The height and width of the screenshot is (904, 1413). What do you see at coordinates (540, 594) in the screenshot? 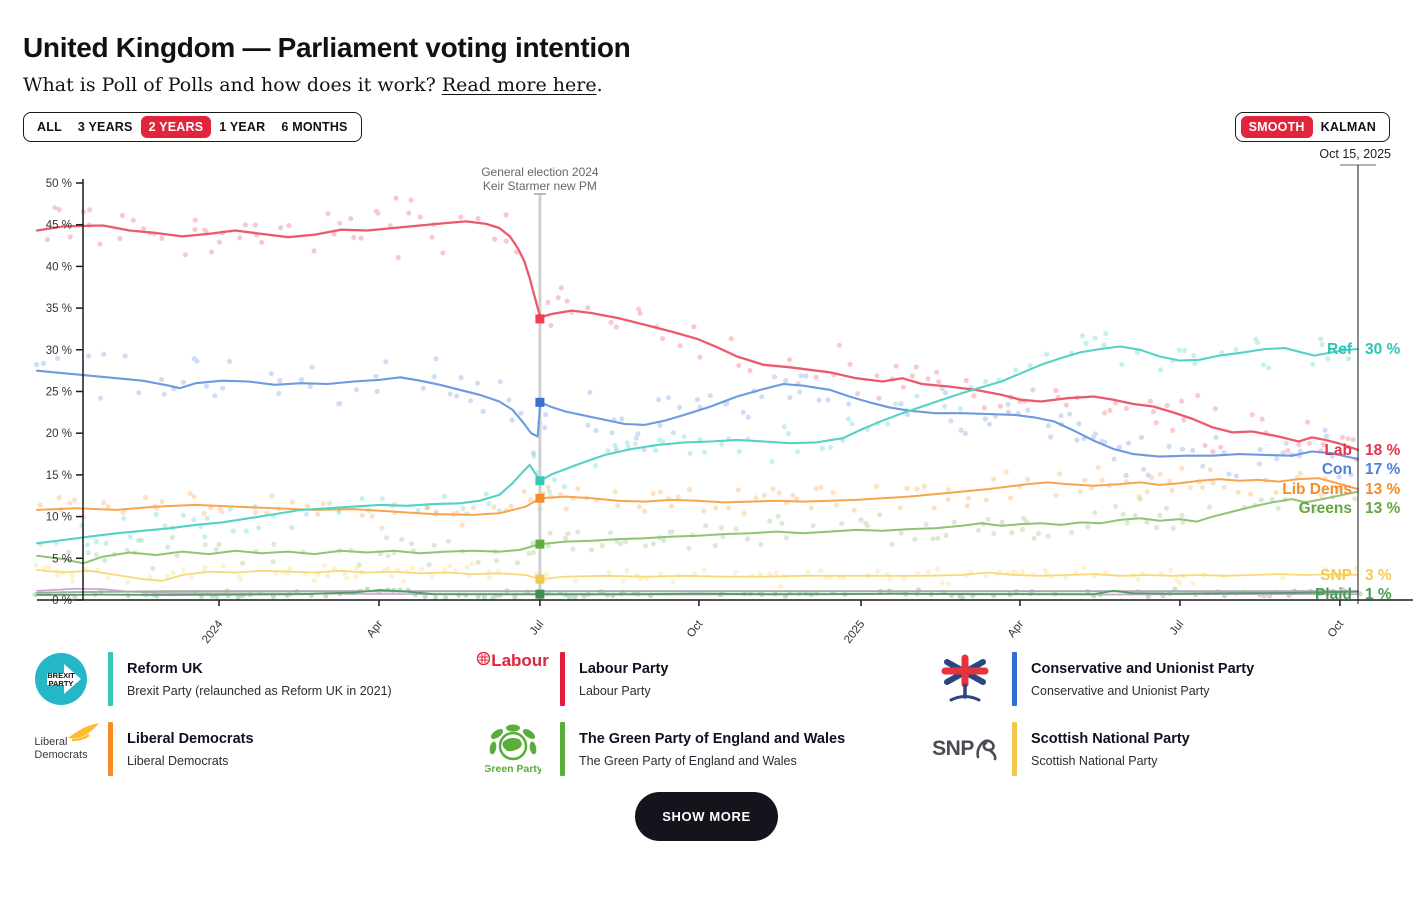
I see `plaid-election-result-marker` at bounding box center [540, 594].